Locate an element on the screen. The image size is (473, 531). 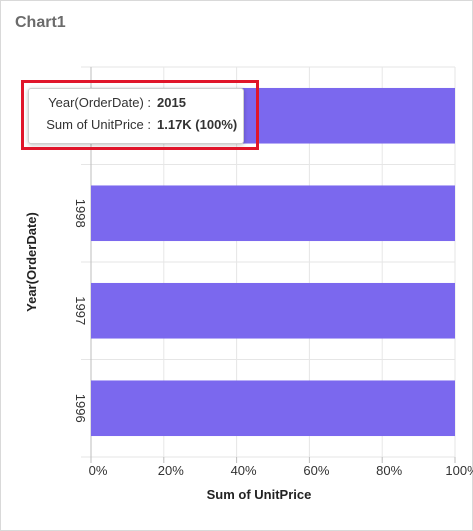
tooltip-row-sum: Sum of UnitPrice : 1.17K (100%) is located at coordinates (136, 126).